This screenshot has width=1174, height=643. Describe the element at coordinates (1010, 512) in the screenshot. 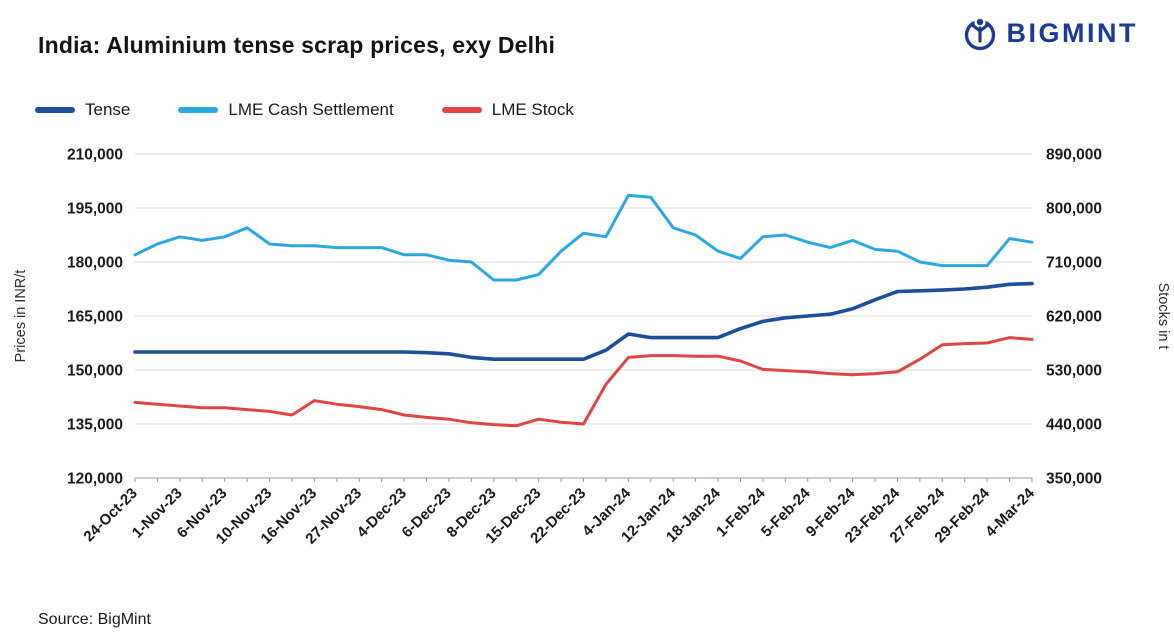

I see `svg-text: 4-Mar-24` at that location.